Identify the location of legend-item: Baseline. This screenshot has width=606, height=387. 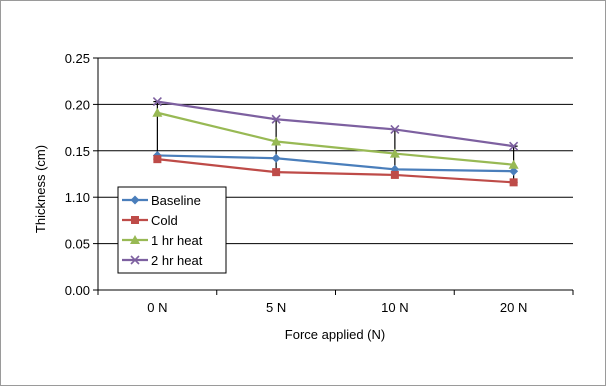
(161, 200).